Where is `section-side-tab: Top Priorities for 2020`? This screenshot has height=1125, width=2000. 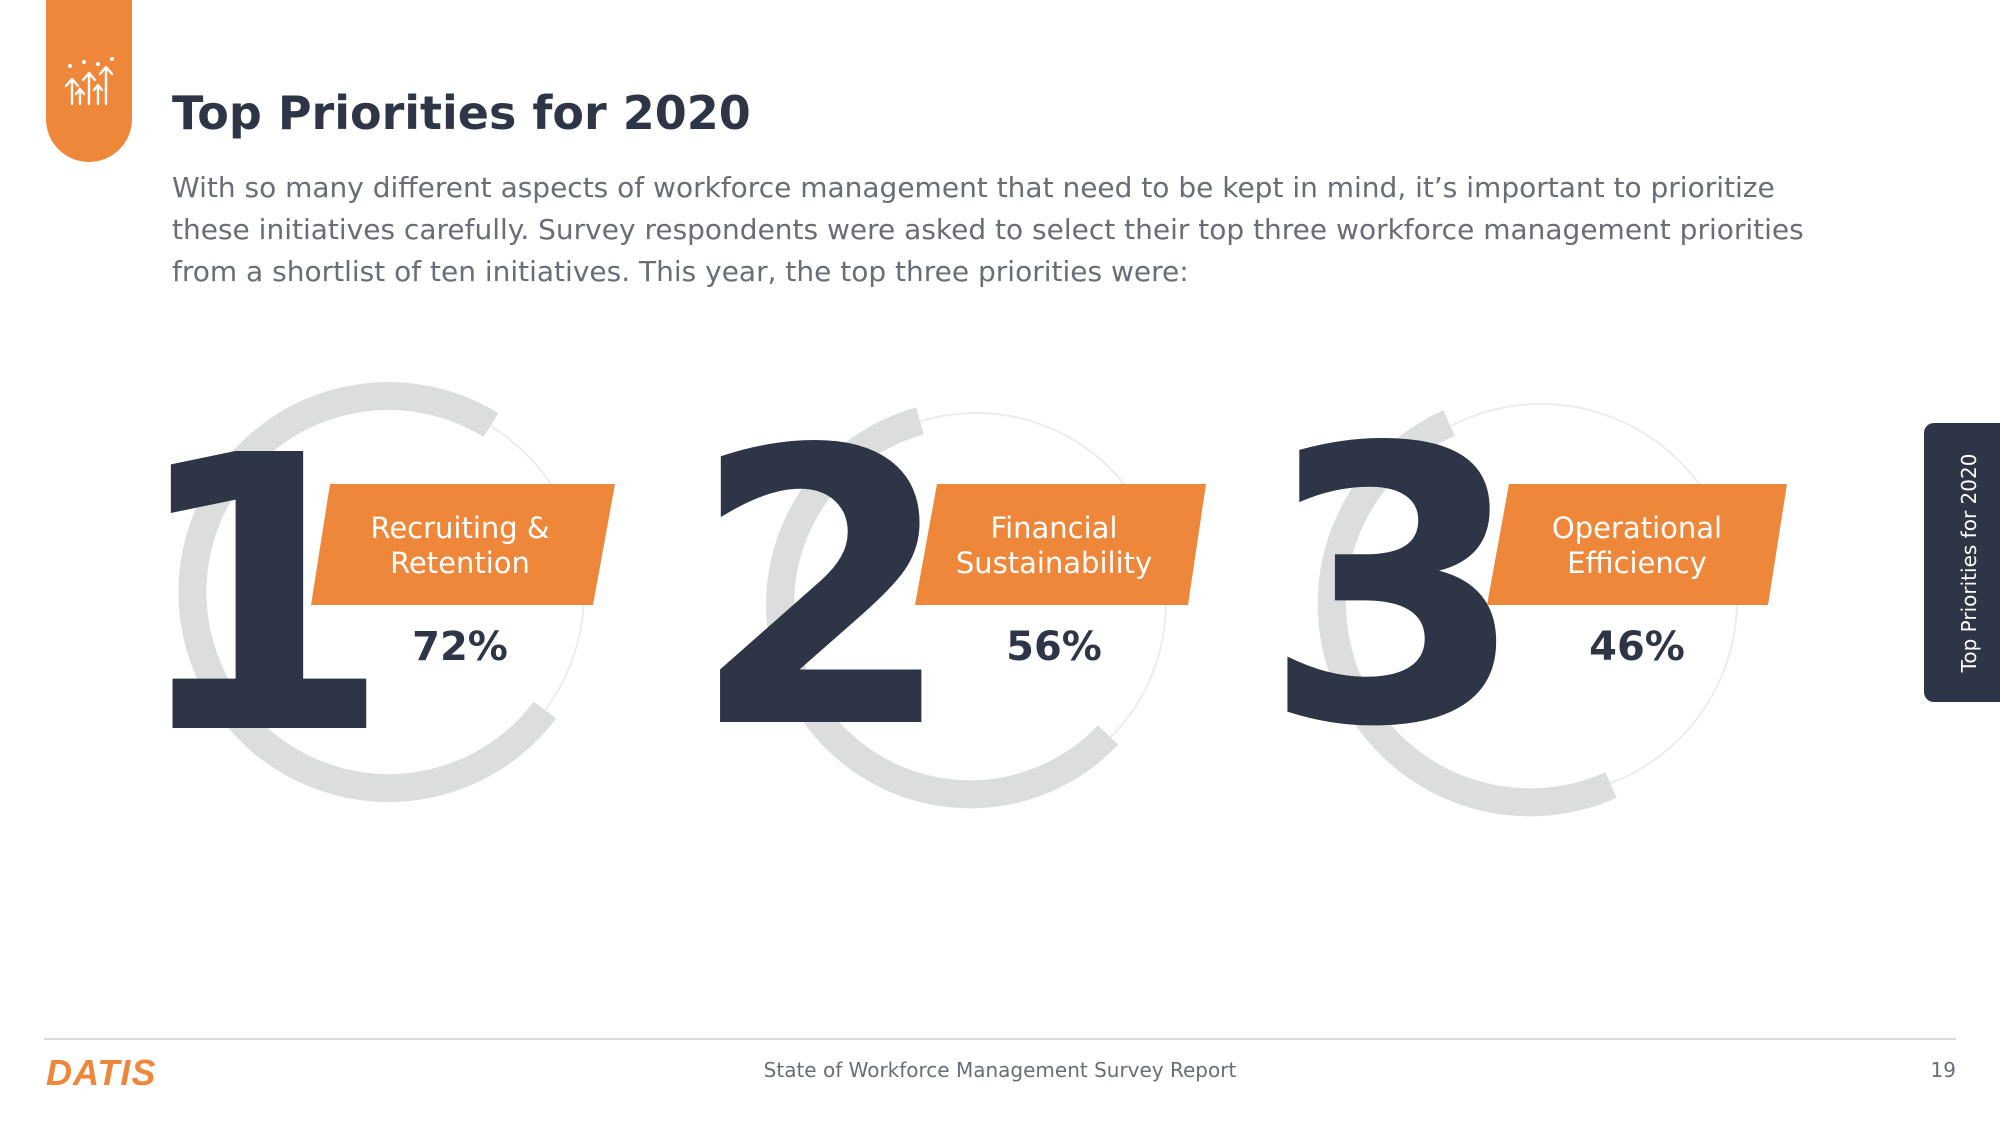 section-side-tab: Top Priorities for 2020 is located at coordinates (1962, 562).